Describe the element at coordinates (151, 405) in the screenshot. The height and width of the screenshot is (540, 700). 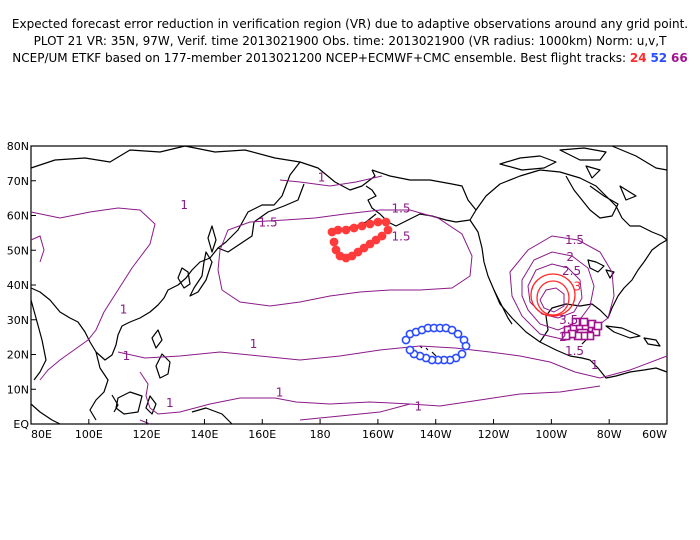
I see `sulawesi-coast` at that location.